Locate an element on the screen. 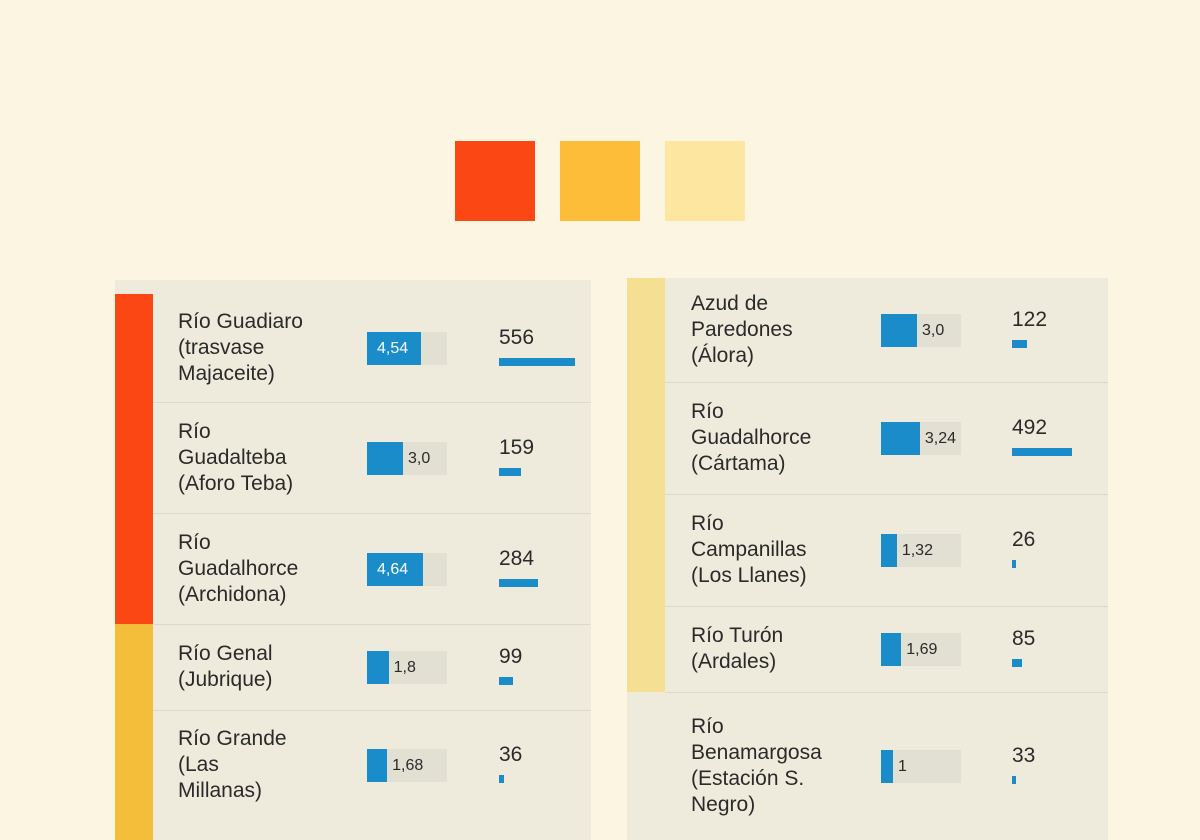 The image size is (1200, 840). station-name: Río Guadalhorce (Cártama) is located at coordinates (751, 437).